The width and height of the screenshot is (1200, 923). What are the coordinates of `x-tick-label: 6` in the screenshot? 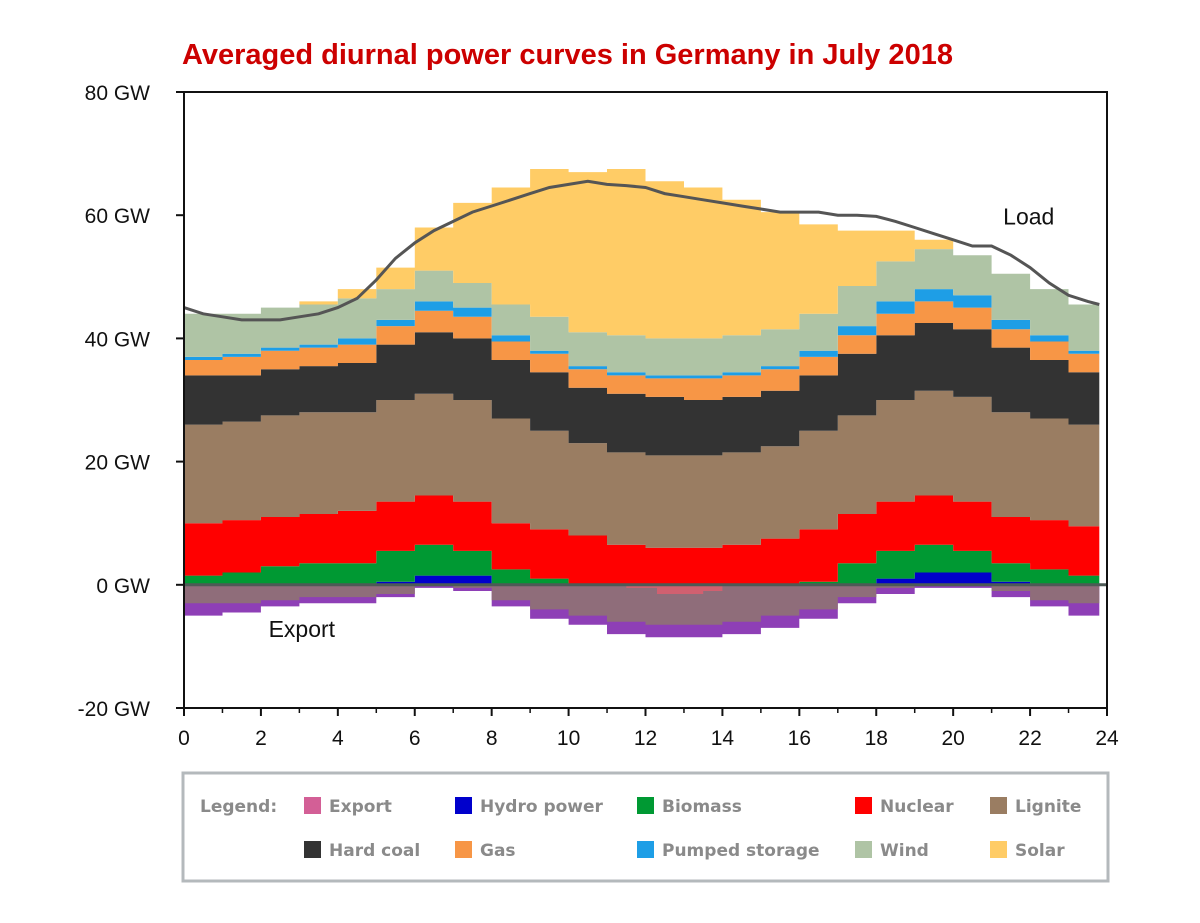 It's located at (415, 738).